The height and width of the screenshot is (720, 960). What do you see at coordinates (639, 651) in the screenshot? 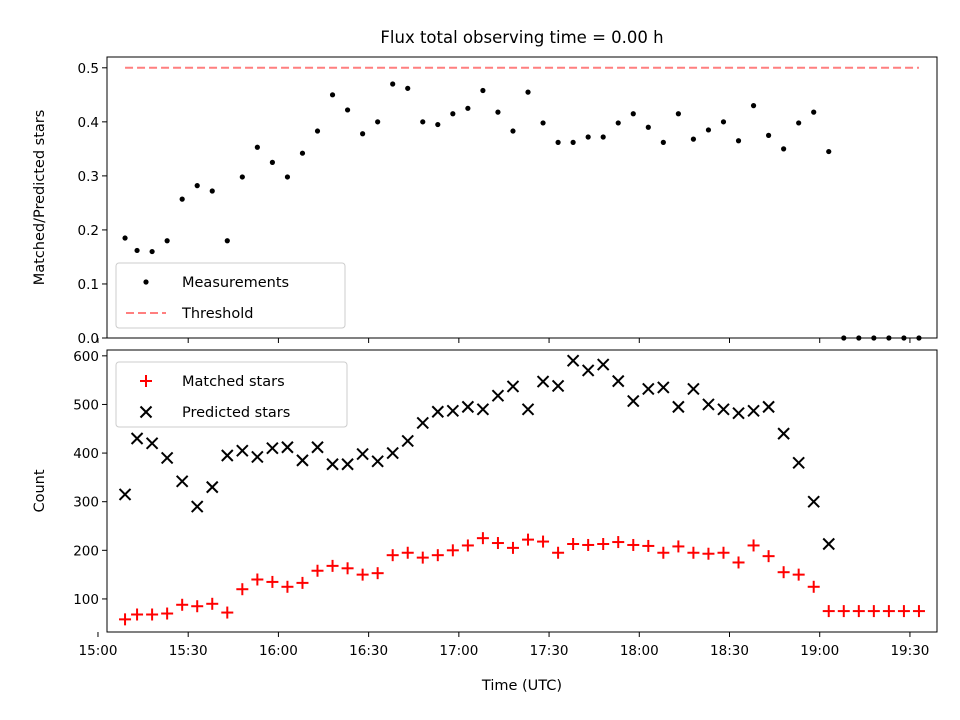
I see `x-tick-label: 18:00` at bounding box center [639, 651].